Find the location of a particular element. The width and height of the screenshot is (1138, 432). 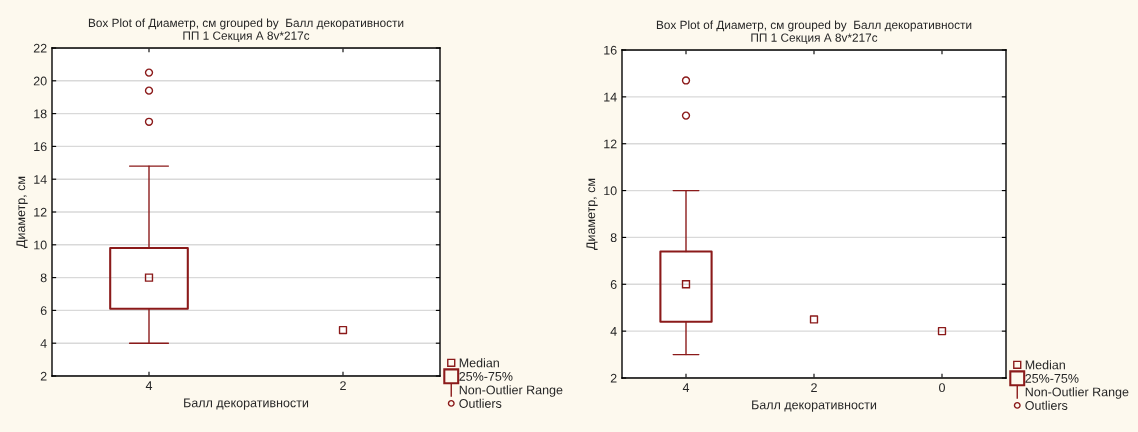

y-tick-label: 22 is located at coordinates (40, 48).